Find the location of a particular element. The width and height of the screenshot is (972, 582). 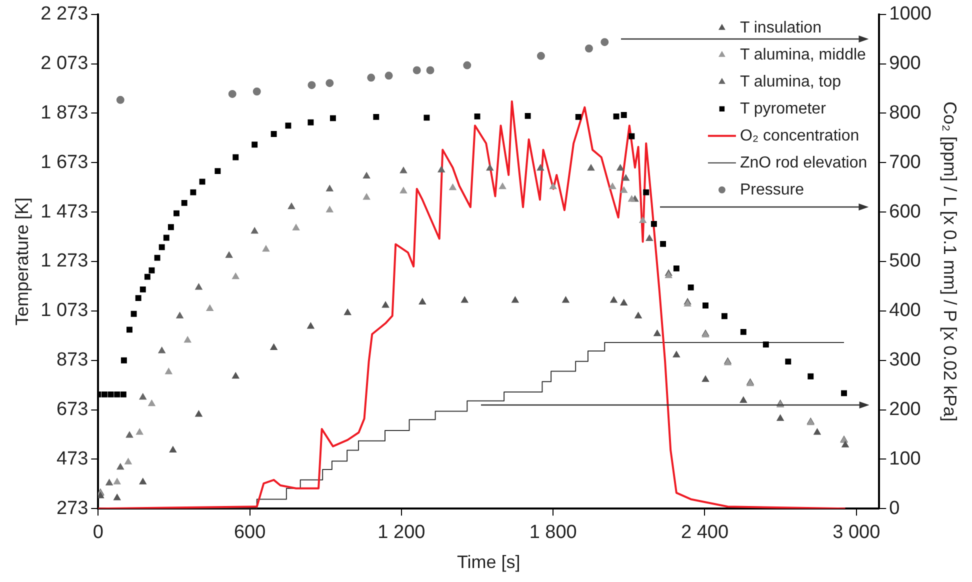

y-axis-title: Temperature [K] is located at coordinates (22, 261).